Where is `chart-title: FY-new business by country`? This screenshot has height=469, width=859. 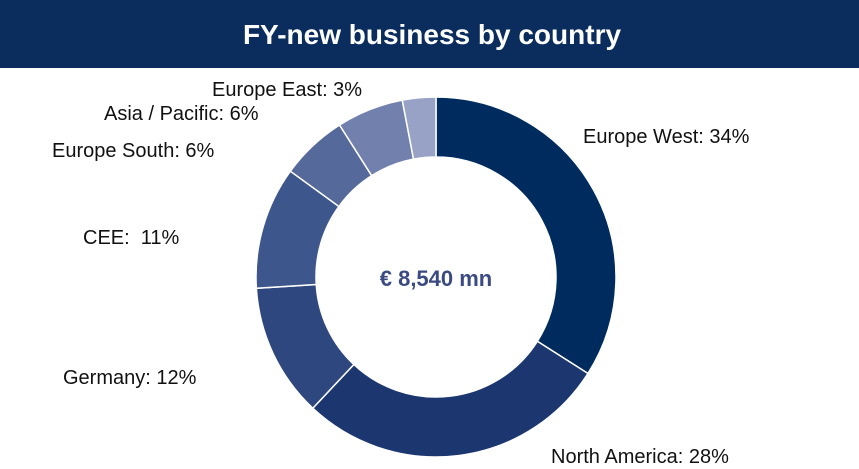
chart-title: FY-new business by country is located at coordinates (432, 34).